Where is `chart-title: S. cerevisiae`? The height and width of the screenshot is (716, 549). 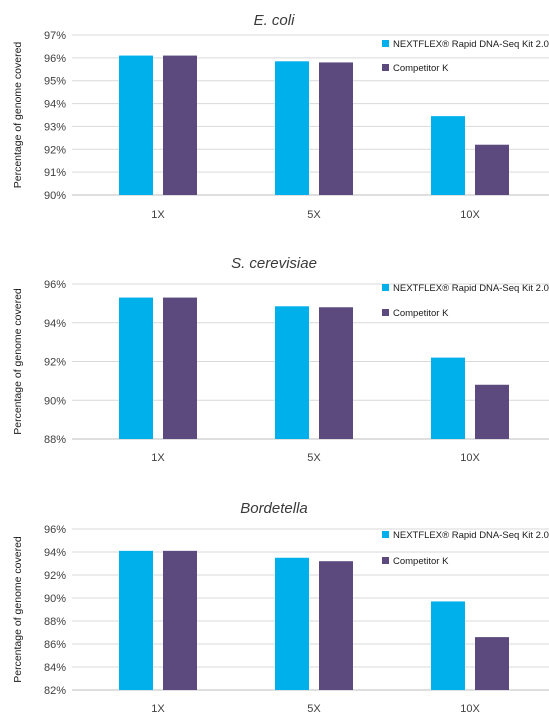 chart-title: S. cerevisiae is located at coordinates (274, 263).